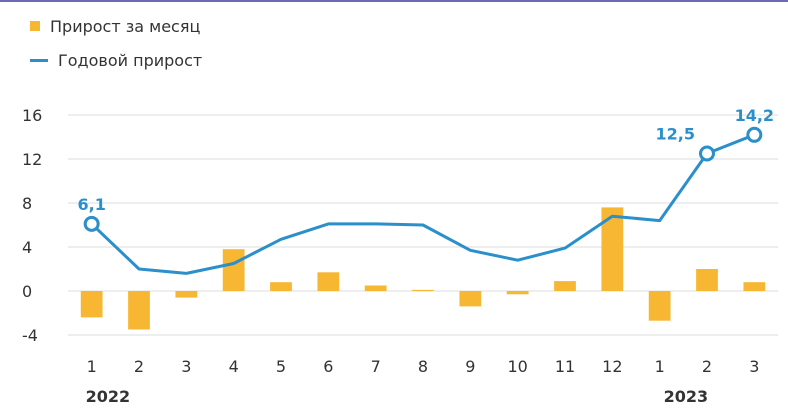 The image size is (788, 410). I want to click on data-label: 14,2, so click(754, 115).